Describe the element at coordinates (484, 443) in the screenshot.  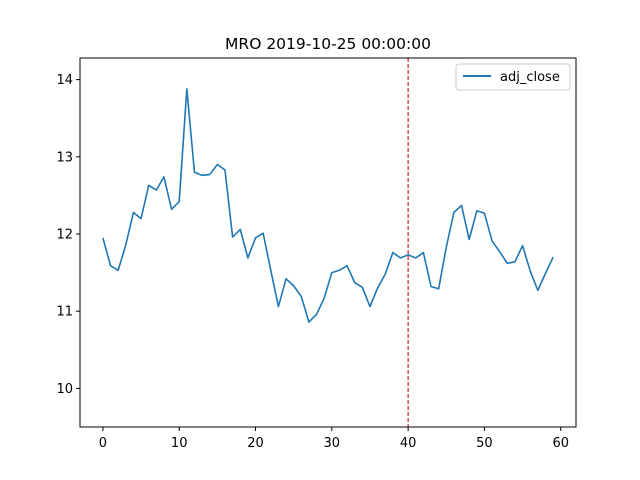
I see `x-tick-label: 50` at that location.